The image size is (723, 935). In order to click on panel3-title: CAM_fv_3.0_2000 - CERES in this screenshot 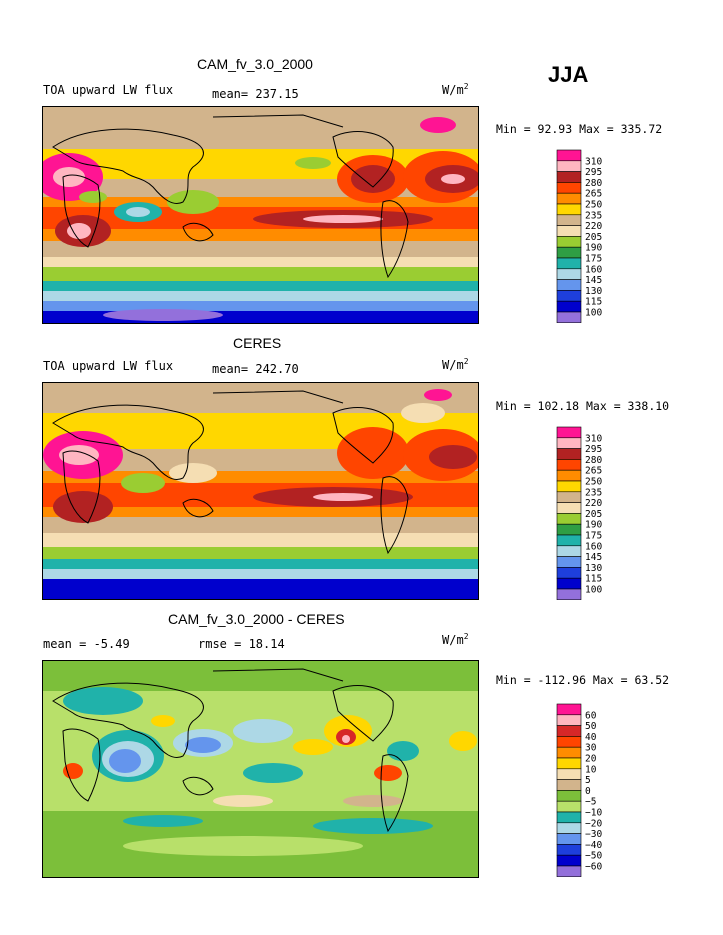, I will do `click(256, 619)`.